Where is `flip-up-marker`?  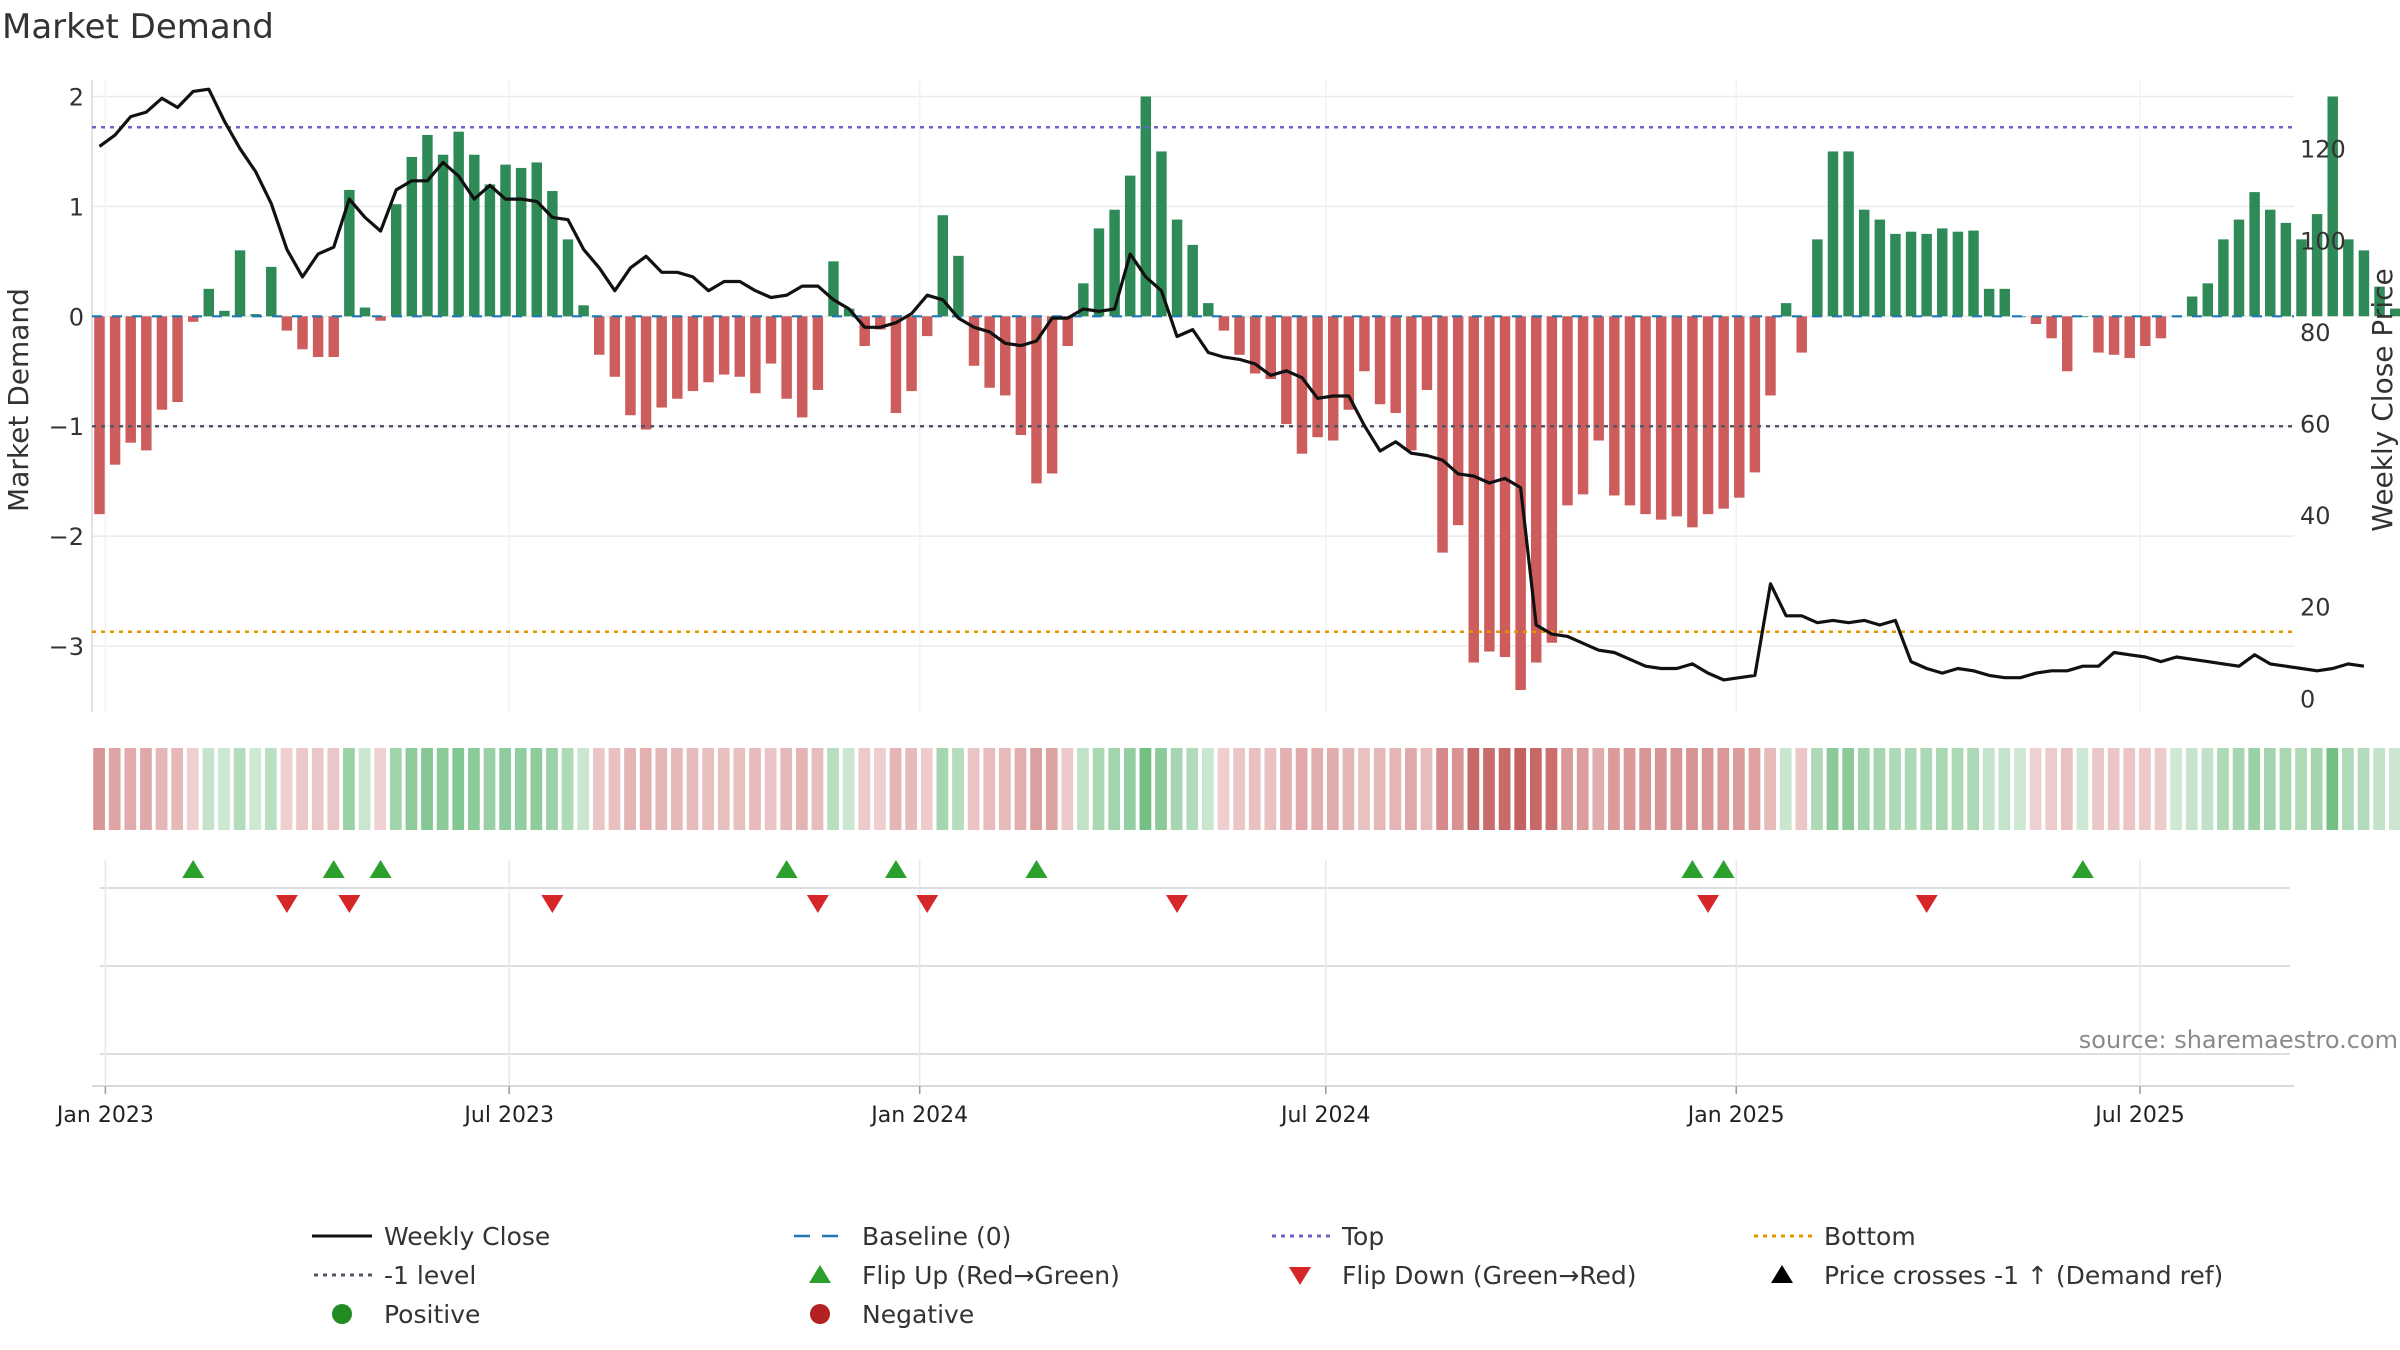 flip-up-marker is located at coordinates (786, 869).